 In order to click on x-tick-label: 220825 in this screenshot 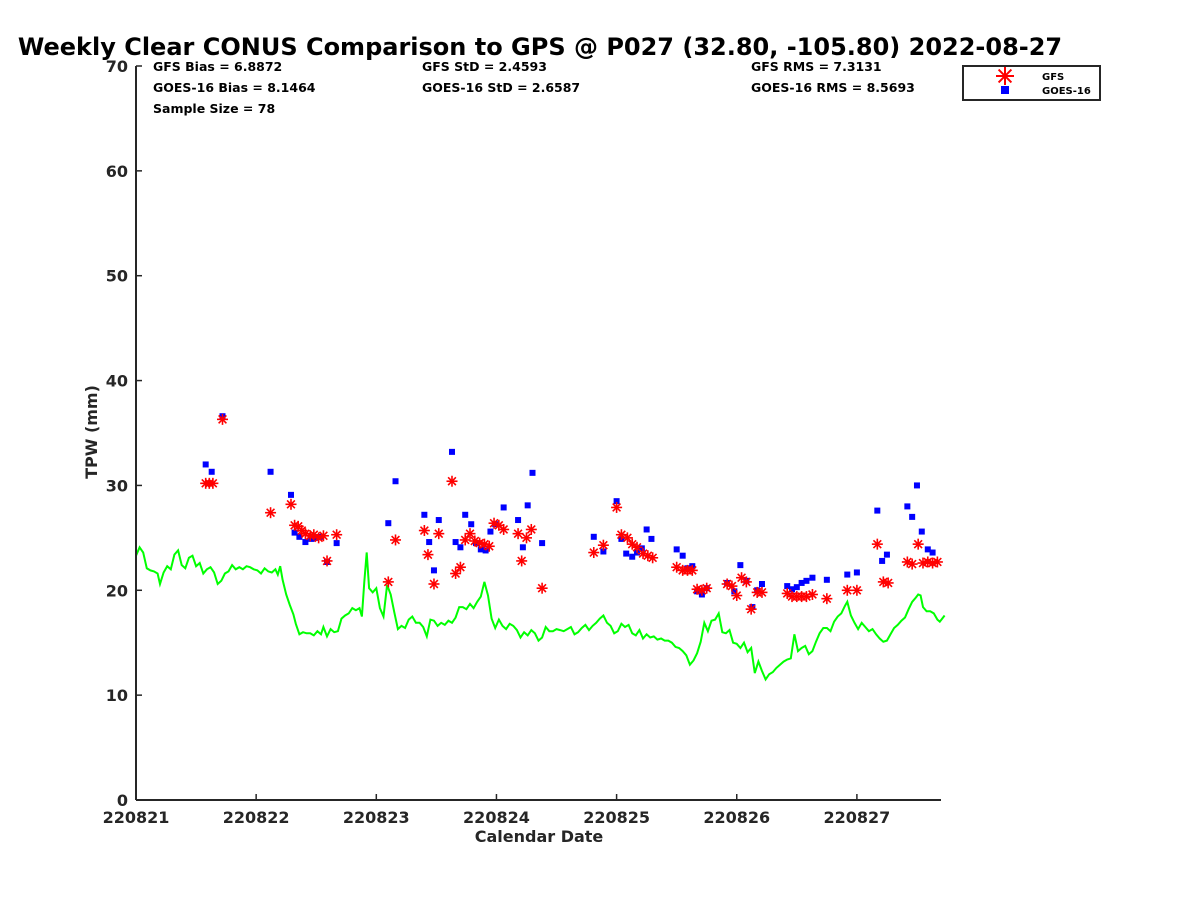, I will do `click(616, 817)`.